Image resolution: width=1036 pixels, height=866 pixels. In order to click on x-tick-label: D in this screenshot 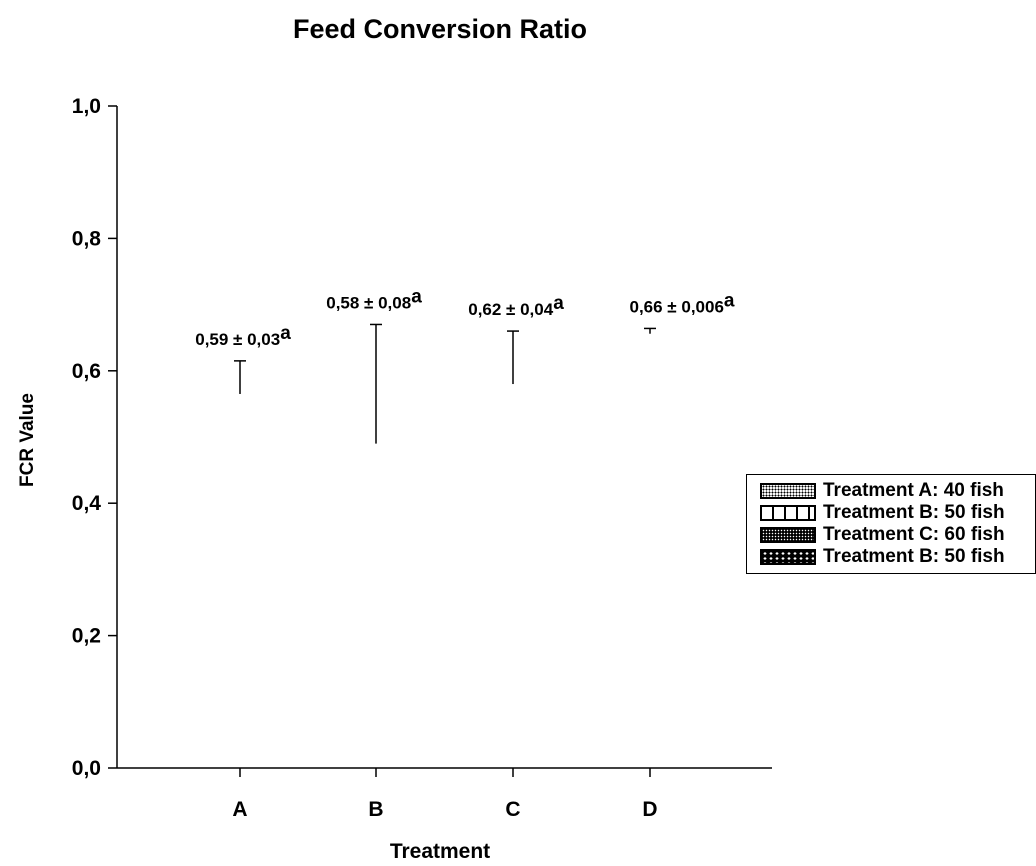, I will do `click(649, 809)`.